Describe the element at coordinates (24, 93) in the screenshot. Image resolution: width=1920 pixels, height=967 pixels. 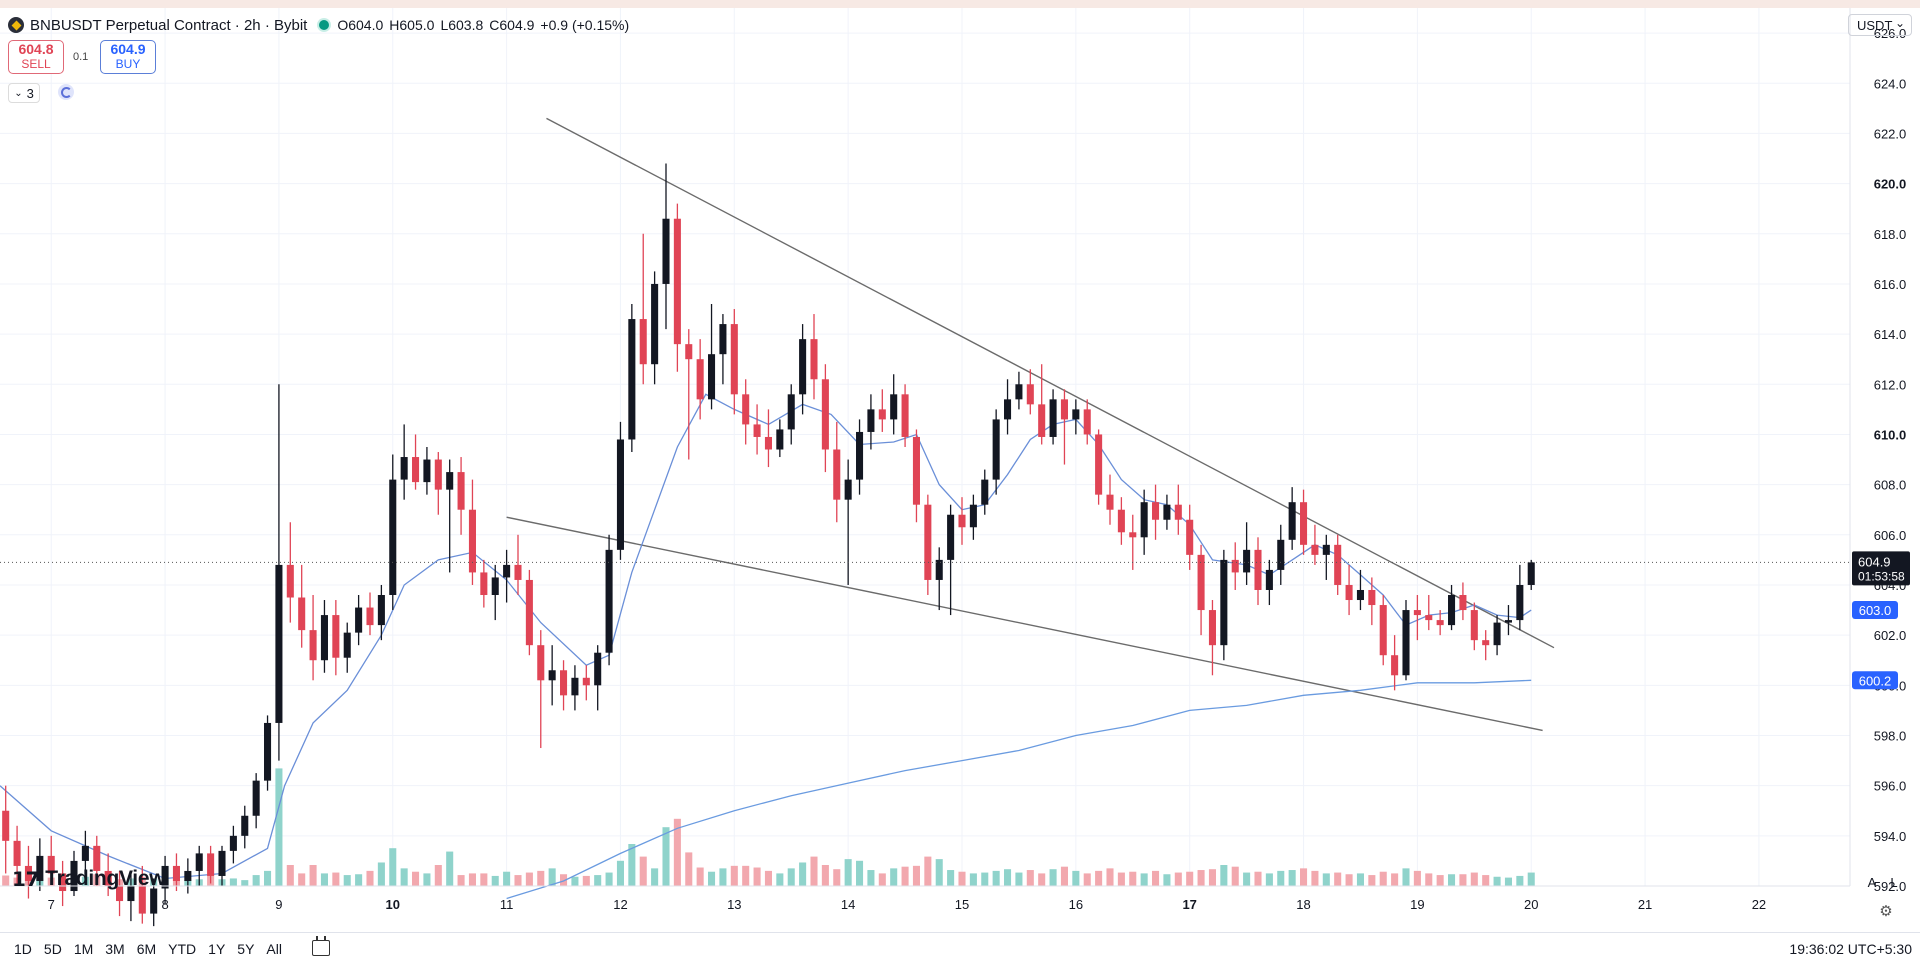
I see `indicators-toggle: ⌄ 3` at that location.